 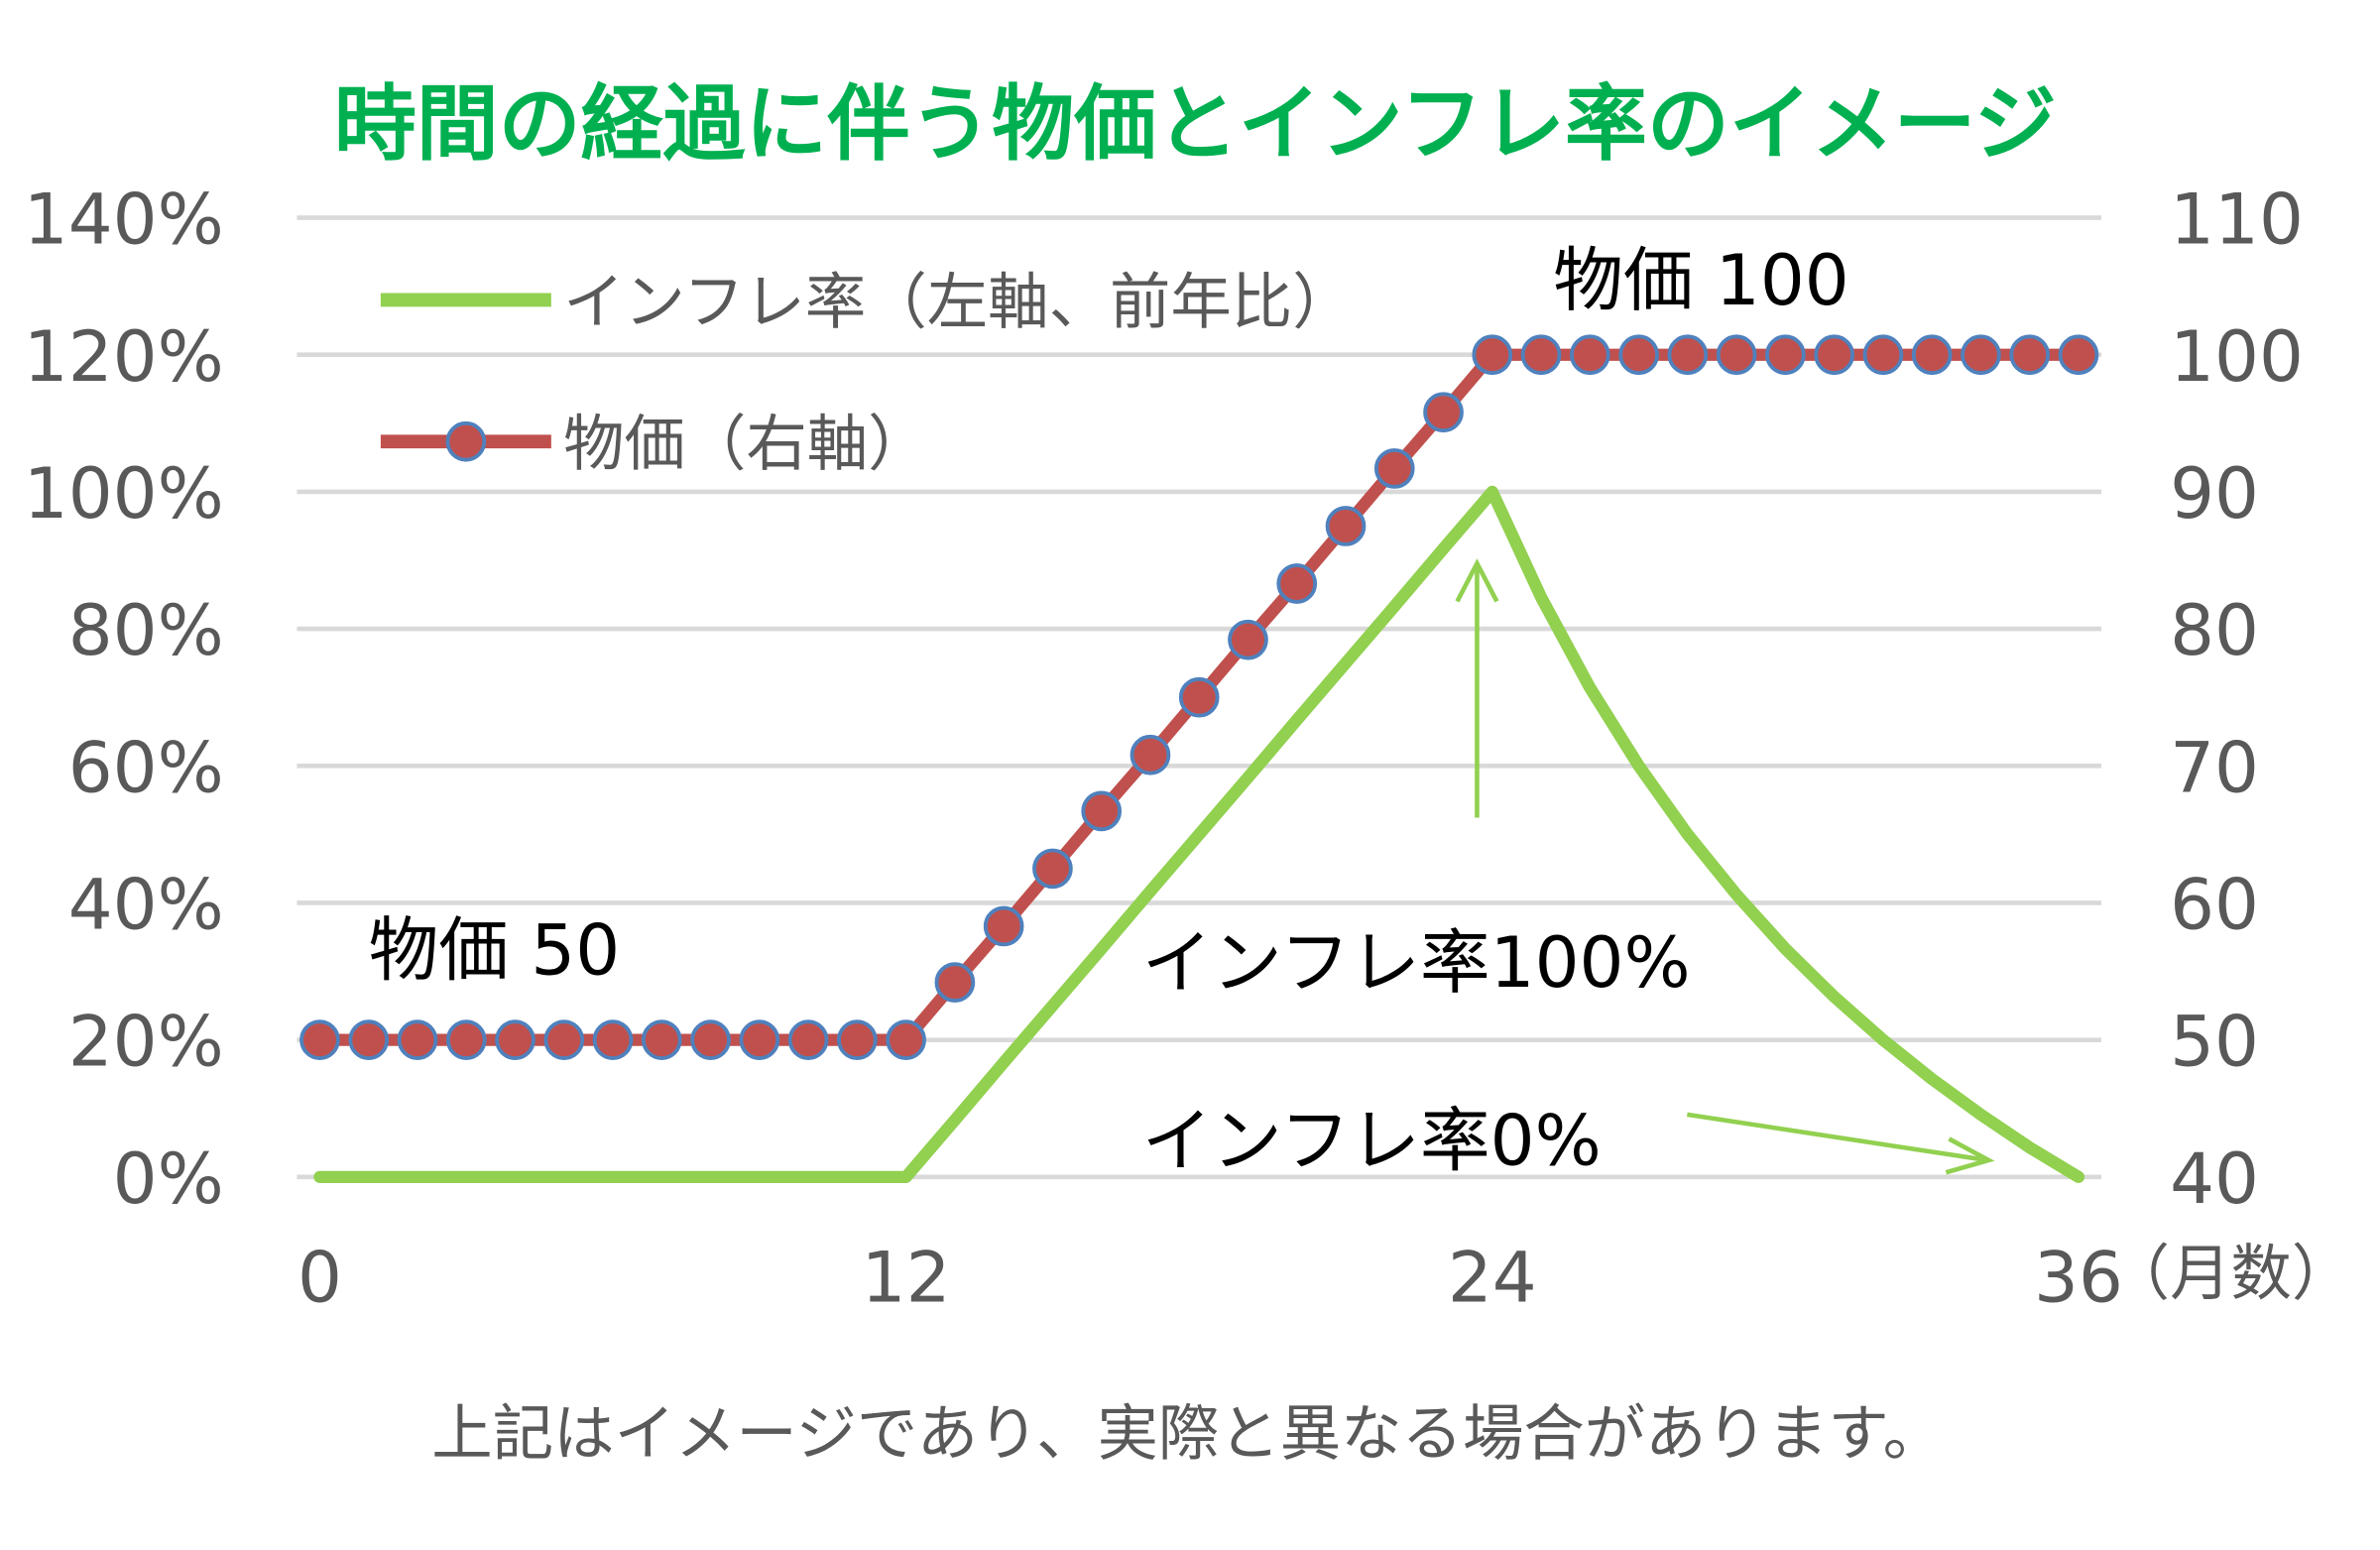 I want to click on annotation-inflation-zero: インフレ率0%, so click(x=1372, y=1141).